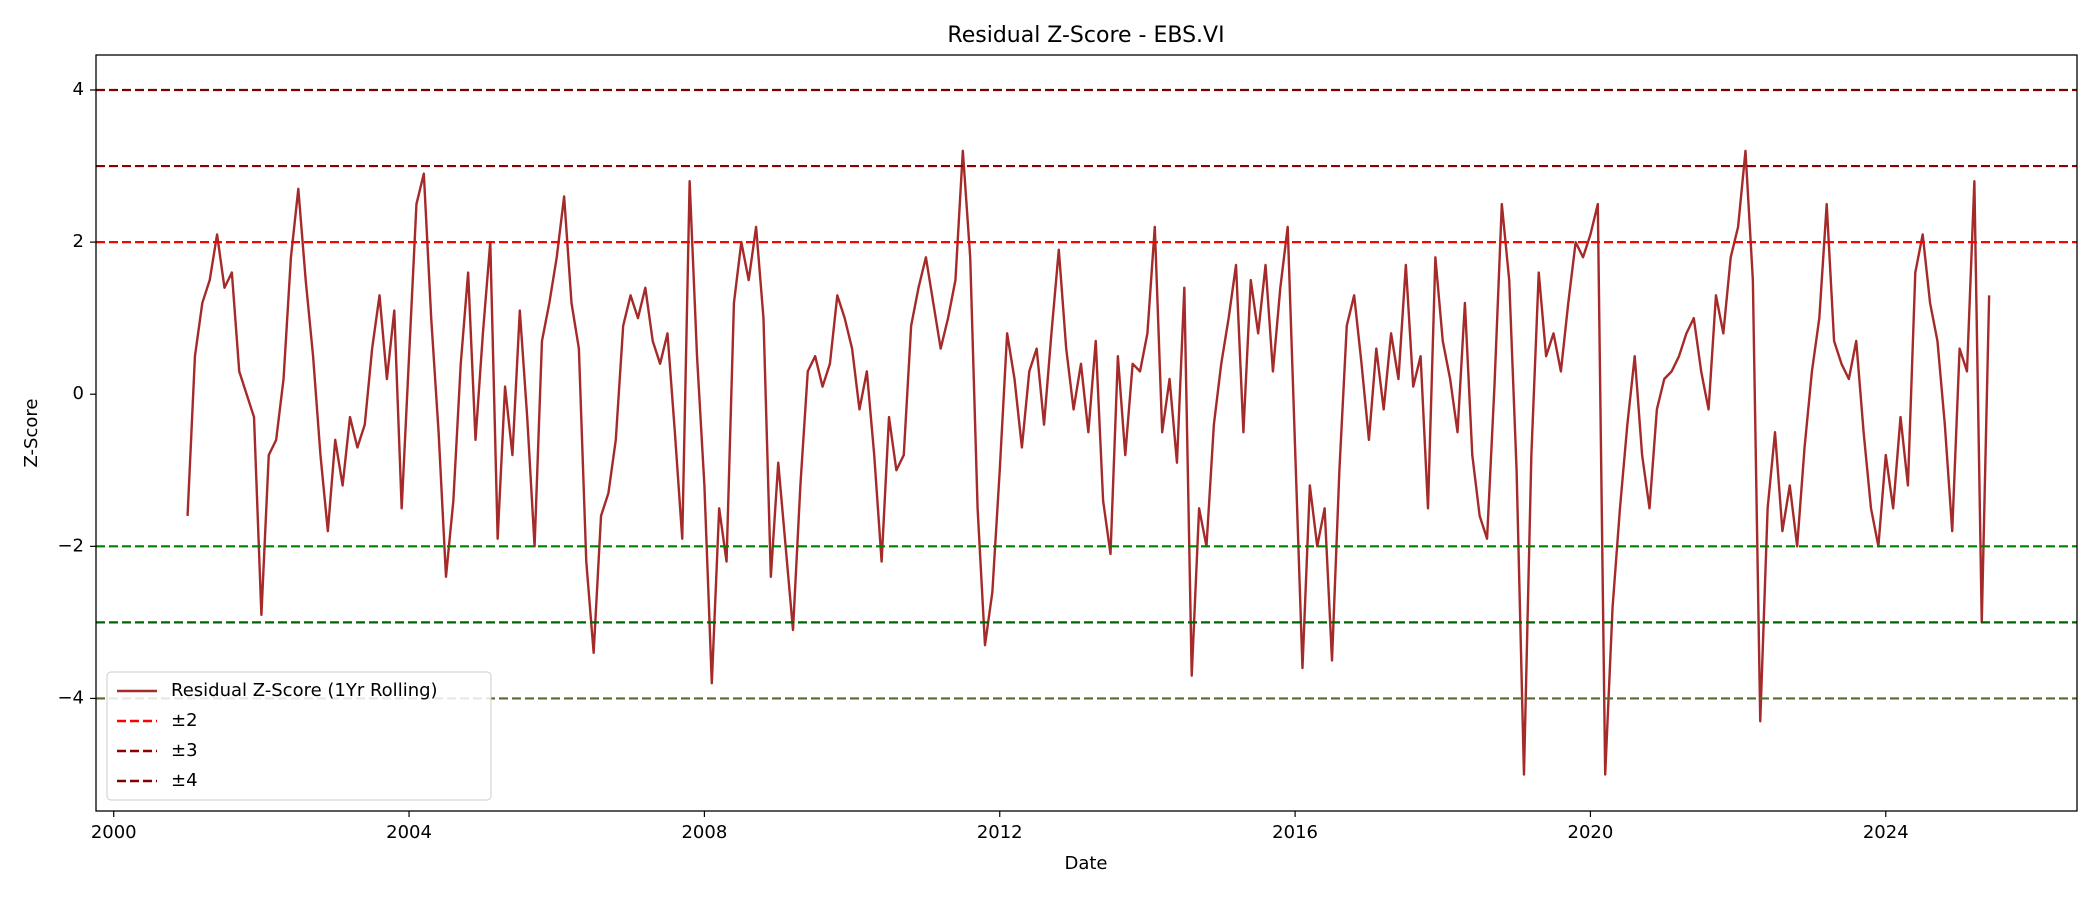 The image size is (2100, 900). What do you see at coordinates (78, 89) in the screenshot?
I see `y-tick-label: 4` at bounding box center [78, 89].